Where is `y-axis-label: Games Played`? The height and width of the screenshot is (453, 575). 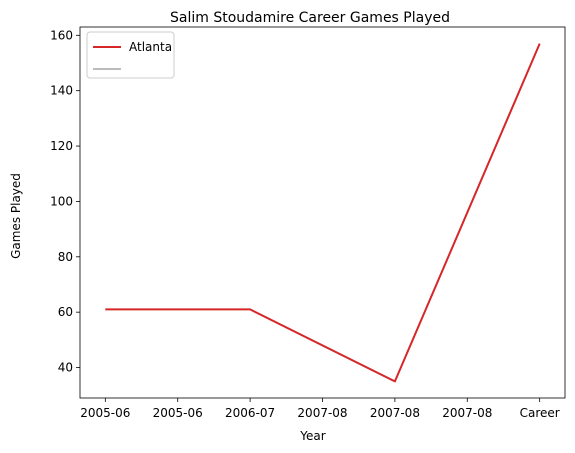
y-axis-label: Games Played is located at coordinates (16, 216).